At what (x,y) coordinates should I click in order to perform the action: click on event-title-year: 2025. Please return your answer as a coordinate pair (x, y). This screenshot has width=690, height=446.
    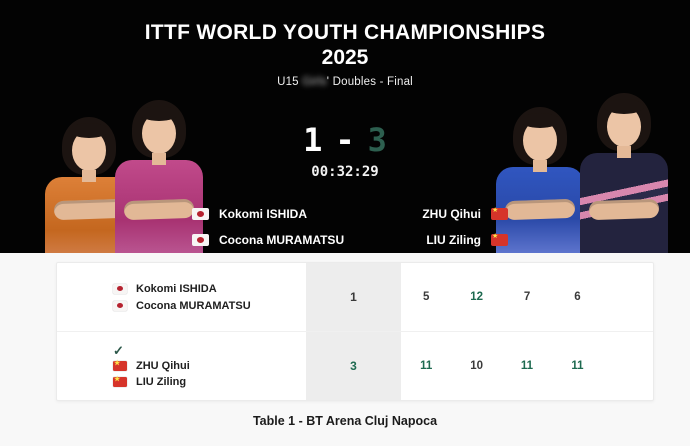
    Looking at the image, I should click on (345, 58).